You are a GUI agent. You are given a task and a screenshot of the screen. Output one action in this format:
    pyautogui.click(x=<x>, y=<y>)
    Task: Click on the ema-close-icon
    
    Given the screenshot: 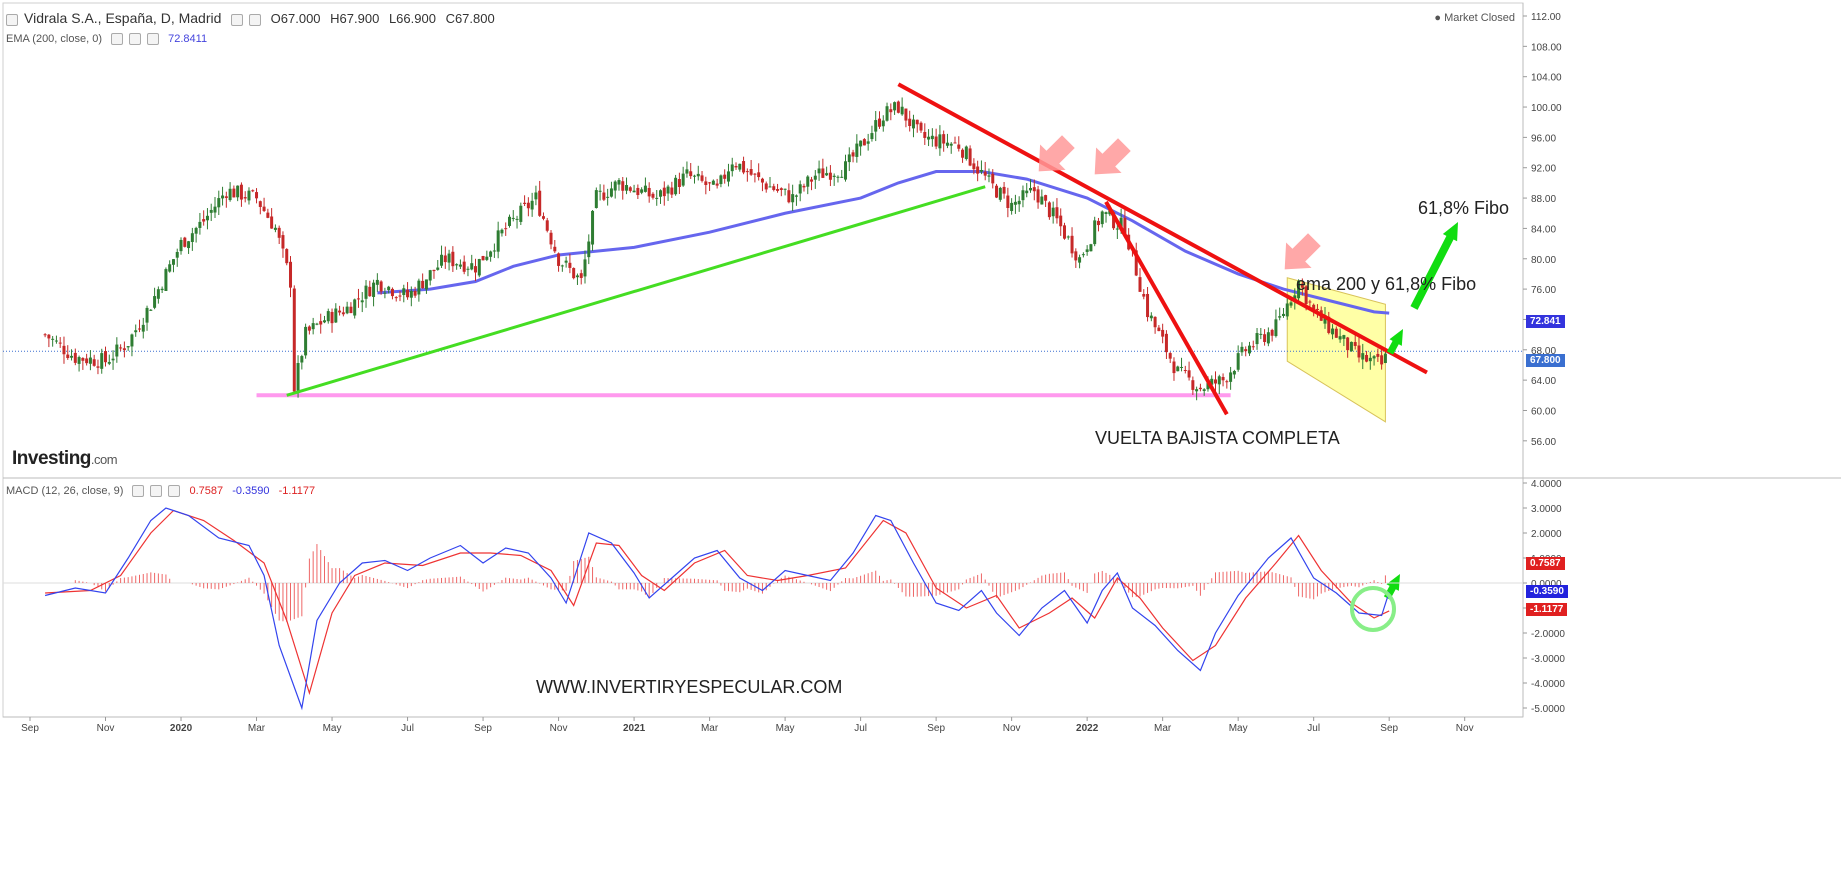 What is the action you would take?
    pyautogui.click(x=153, y=39)
    